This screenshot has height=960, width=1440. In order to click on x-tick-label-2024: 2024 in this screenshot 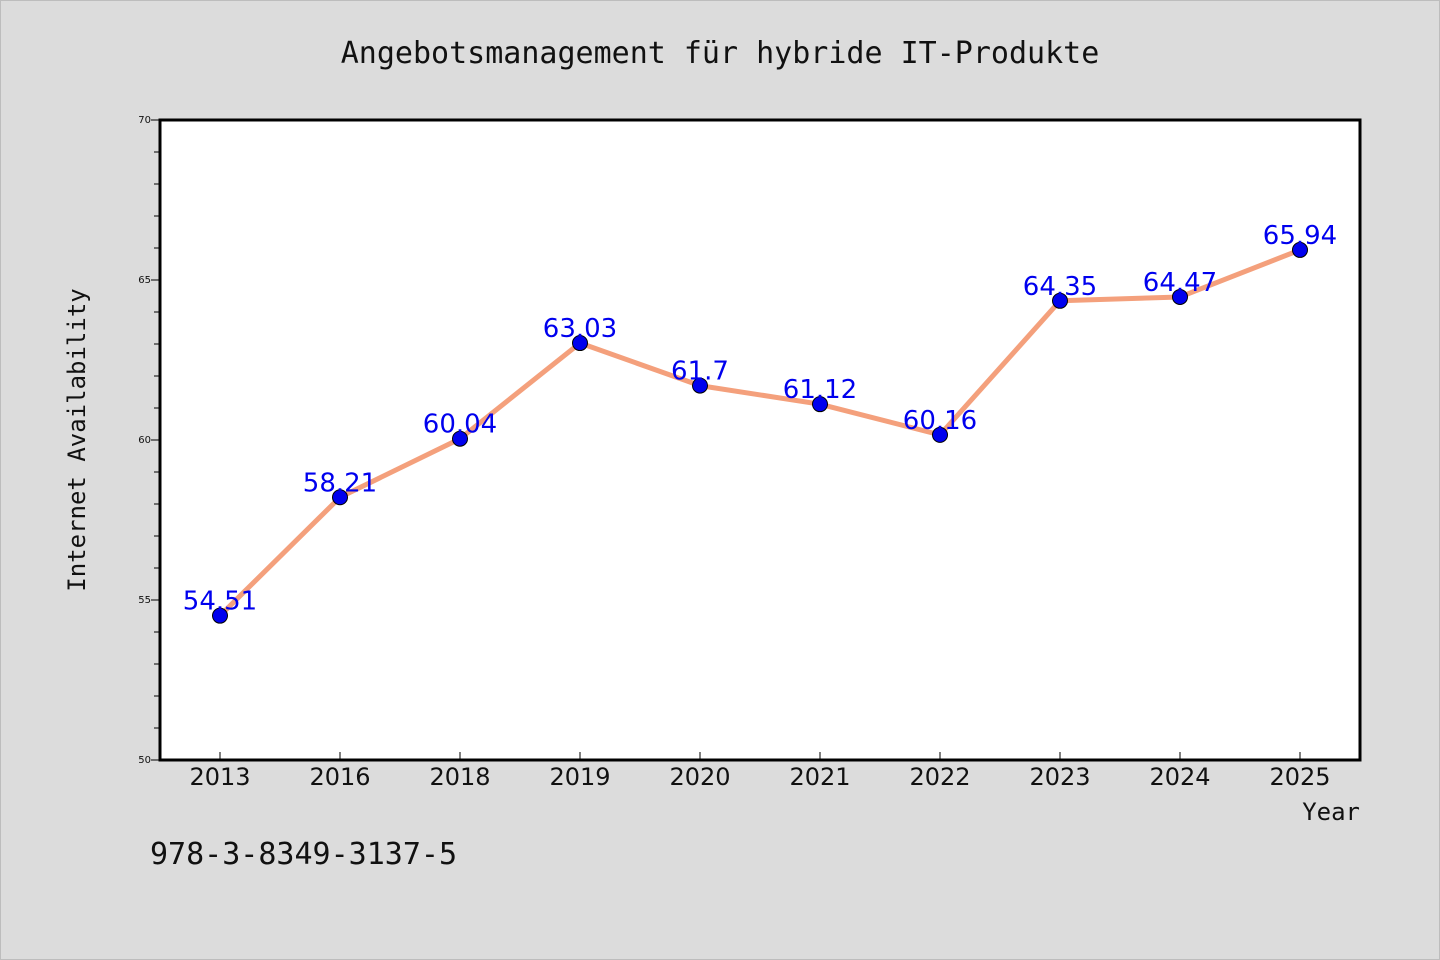, I will do `click(1179, 777)`.